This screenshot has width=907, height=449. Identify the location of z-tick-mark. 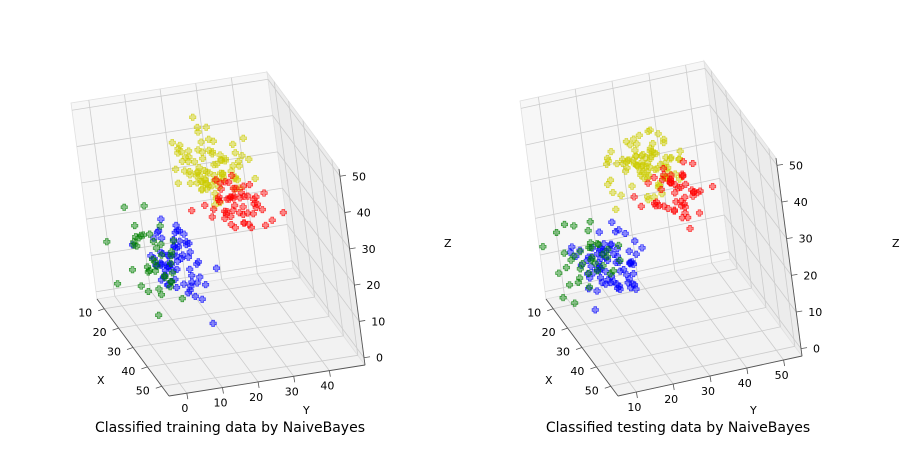
(794, 274).